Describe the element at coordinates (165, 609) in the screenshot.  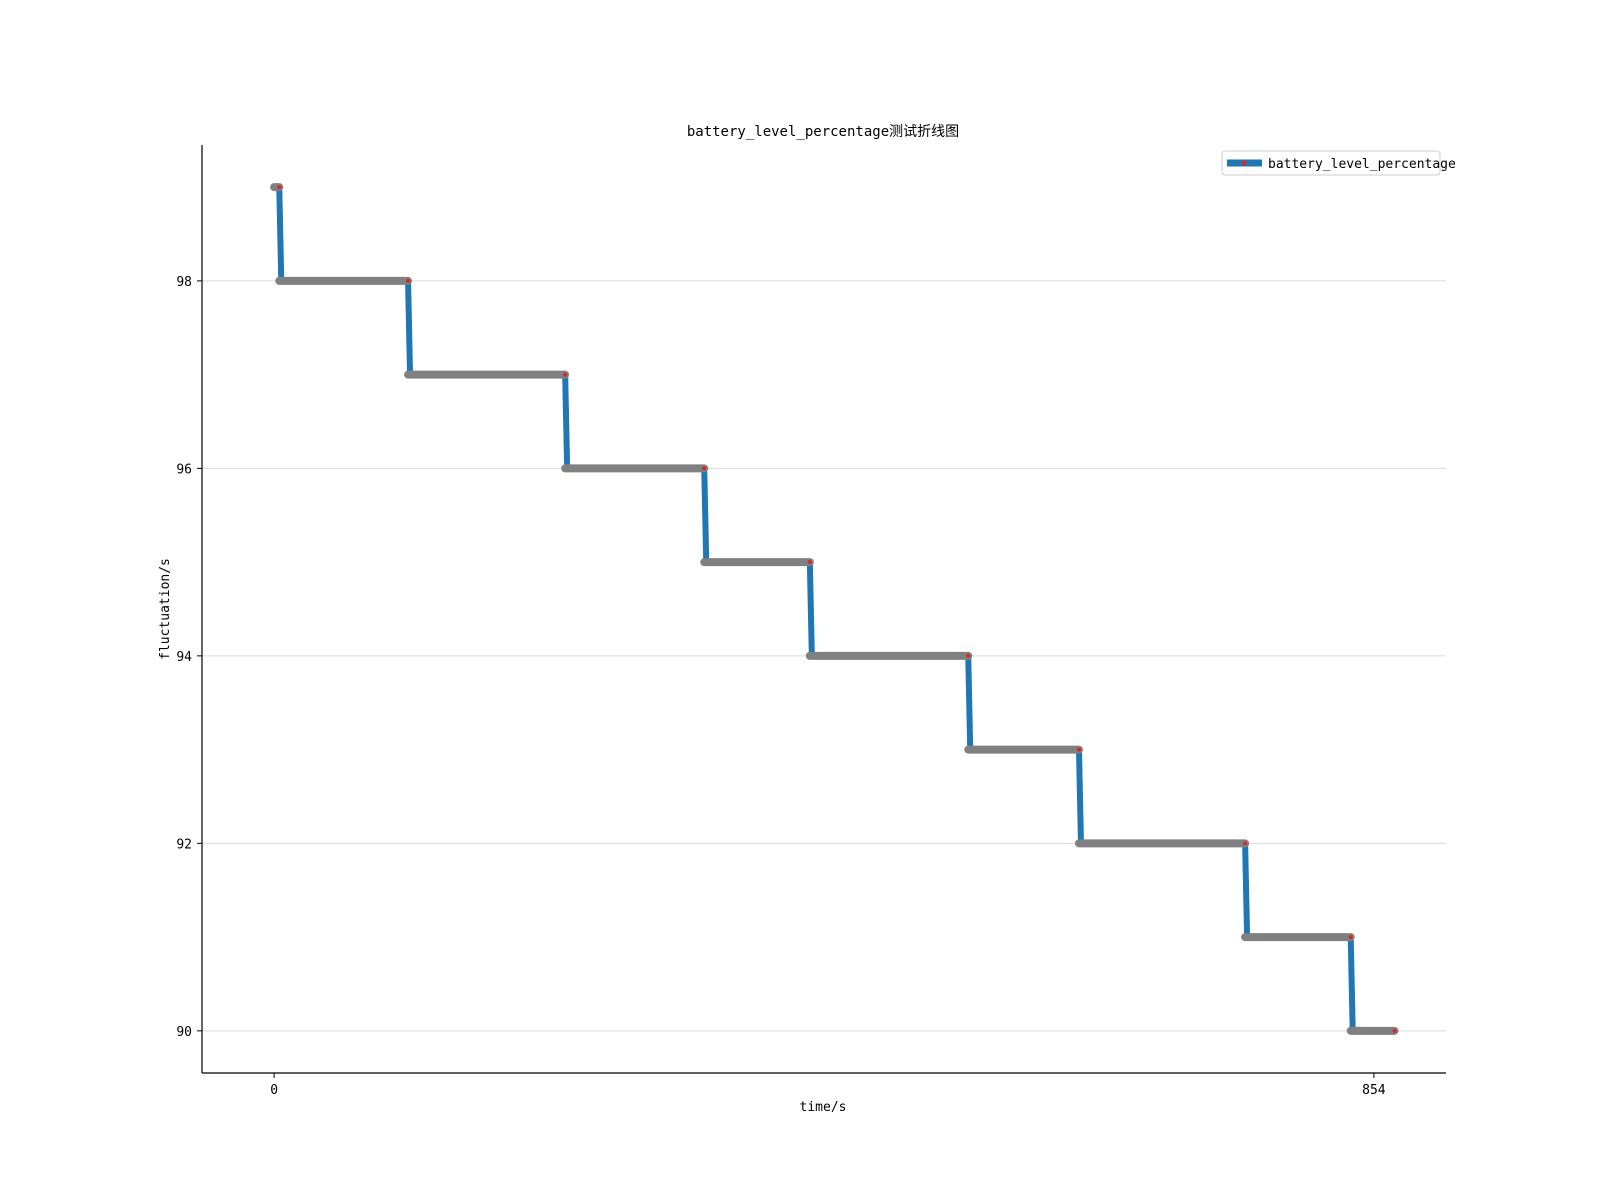
I see `y-axis-label: fluctuation/s` at that location.